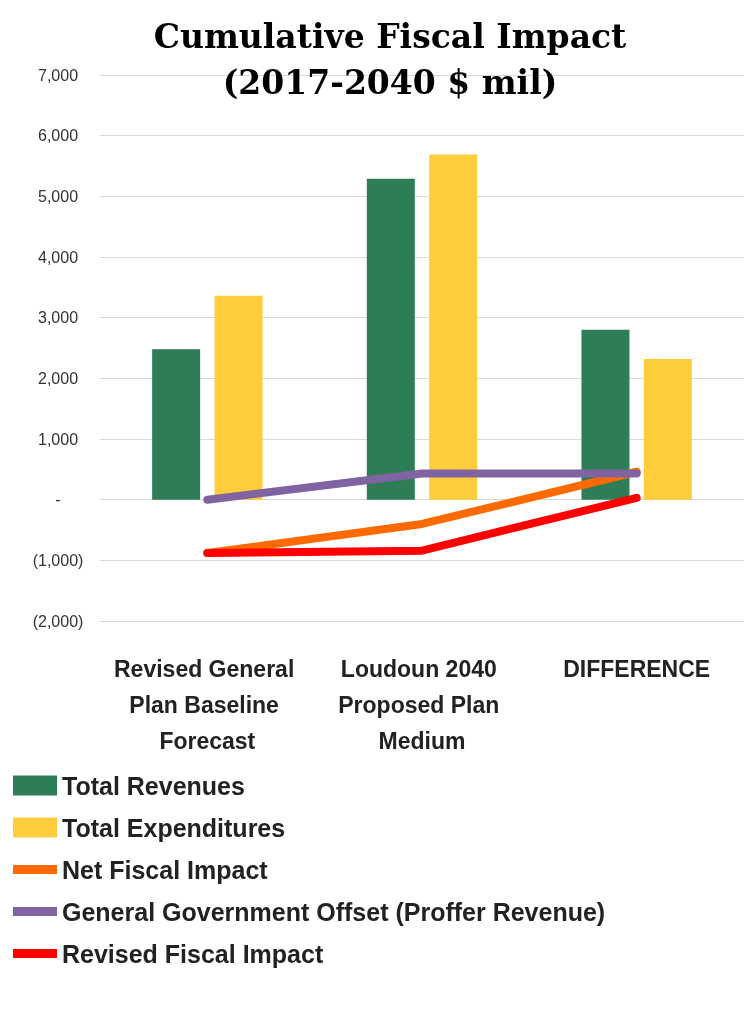 Image resolution: width=756 pixels, height=1023 pixels. I want to click on y-tick-label: 4,000, so click(58, 257).